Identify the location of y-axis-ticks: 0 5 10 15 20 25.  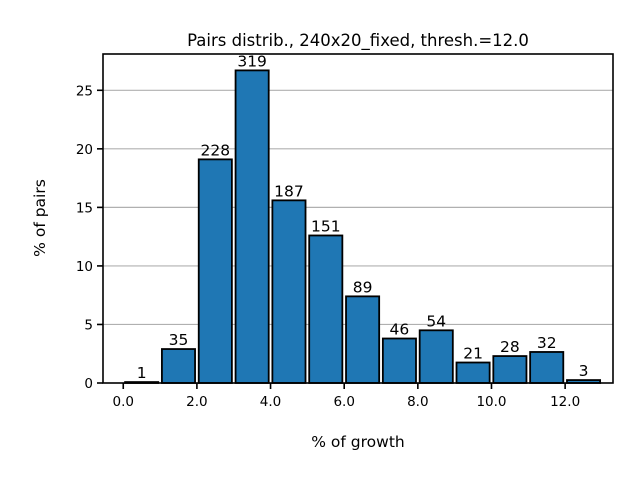
(89, 237).